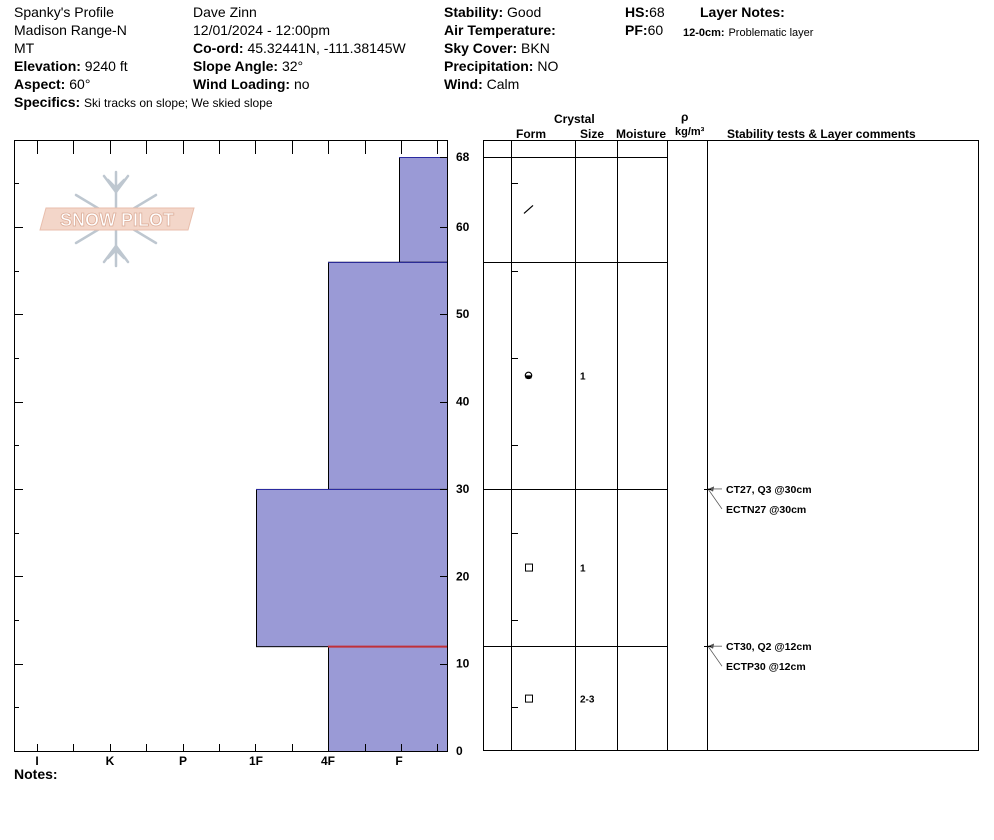 The width and height of the screenshot is (994, 840). I want to click on depth-tick-label: 60, so click(463, 227).